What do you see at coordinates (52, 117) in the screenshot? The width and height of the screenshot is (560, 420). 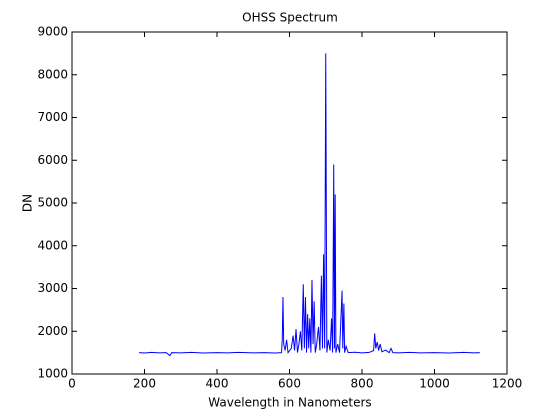 I see `y-tick-label: 7000` at bounding box center [52, 117].